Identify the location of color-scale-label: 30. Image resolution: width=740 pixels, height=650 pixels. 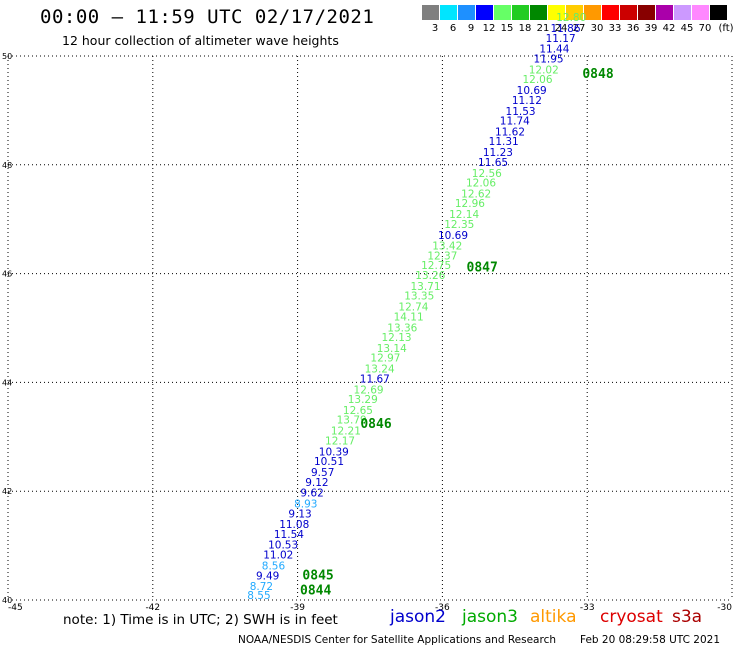
(597, 28).